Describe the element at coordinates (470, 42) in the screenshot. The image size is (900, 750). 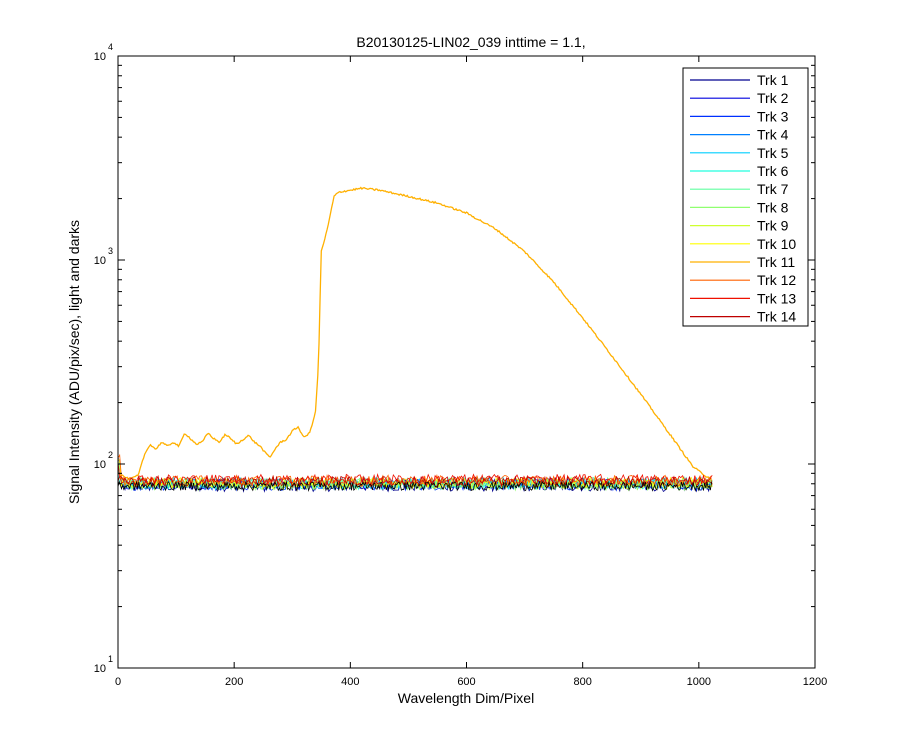
I see `chart-title: B20130125-LIN02_039 inttime = 1.1,` at that location.